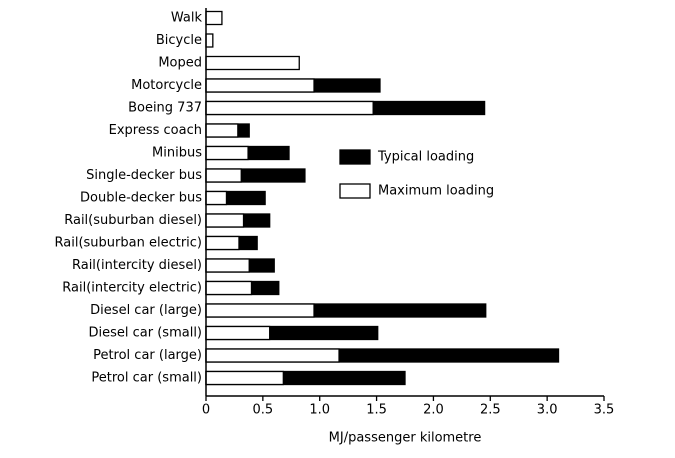  Describe the element at coordinates (179, 40) in the screenshot. I see `y-tick-label: Bicycle` at that location.